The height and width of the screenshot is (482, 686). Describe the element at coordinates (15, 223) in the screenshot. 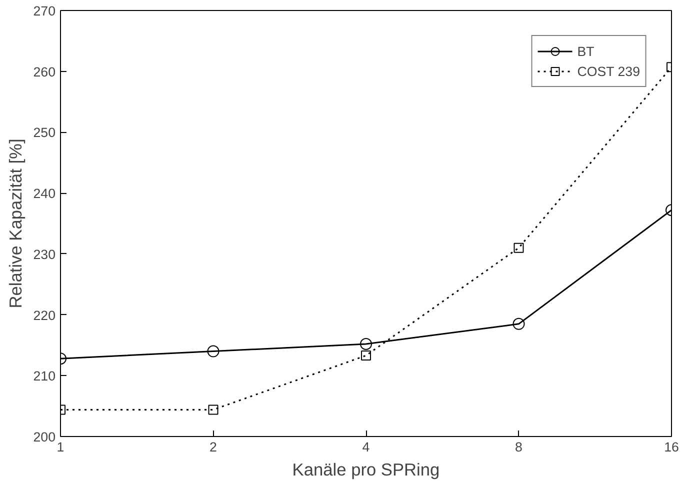

I see `y-axis-title: Relative Kapazität [%]` at that location.